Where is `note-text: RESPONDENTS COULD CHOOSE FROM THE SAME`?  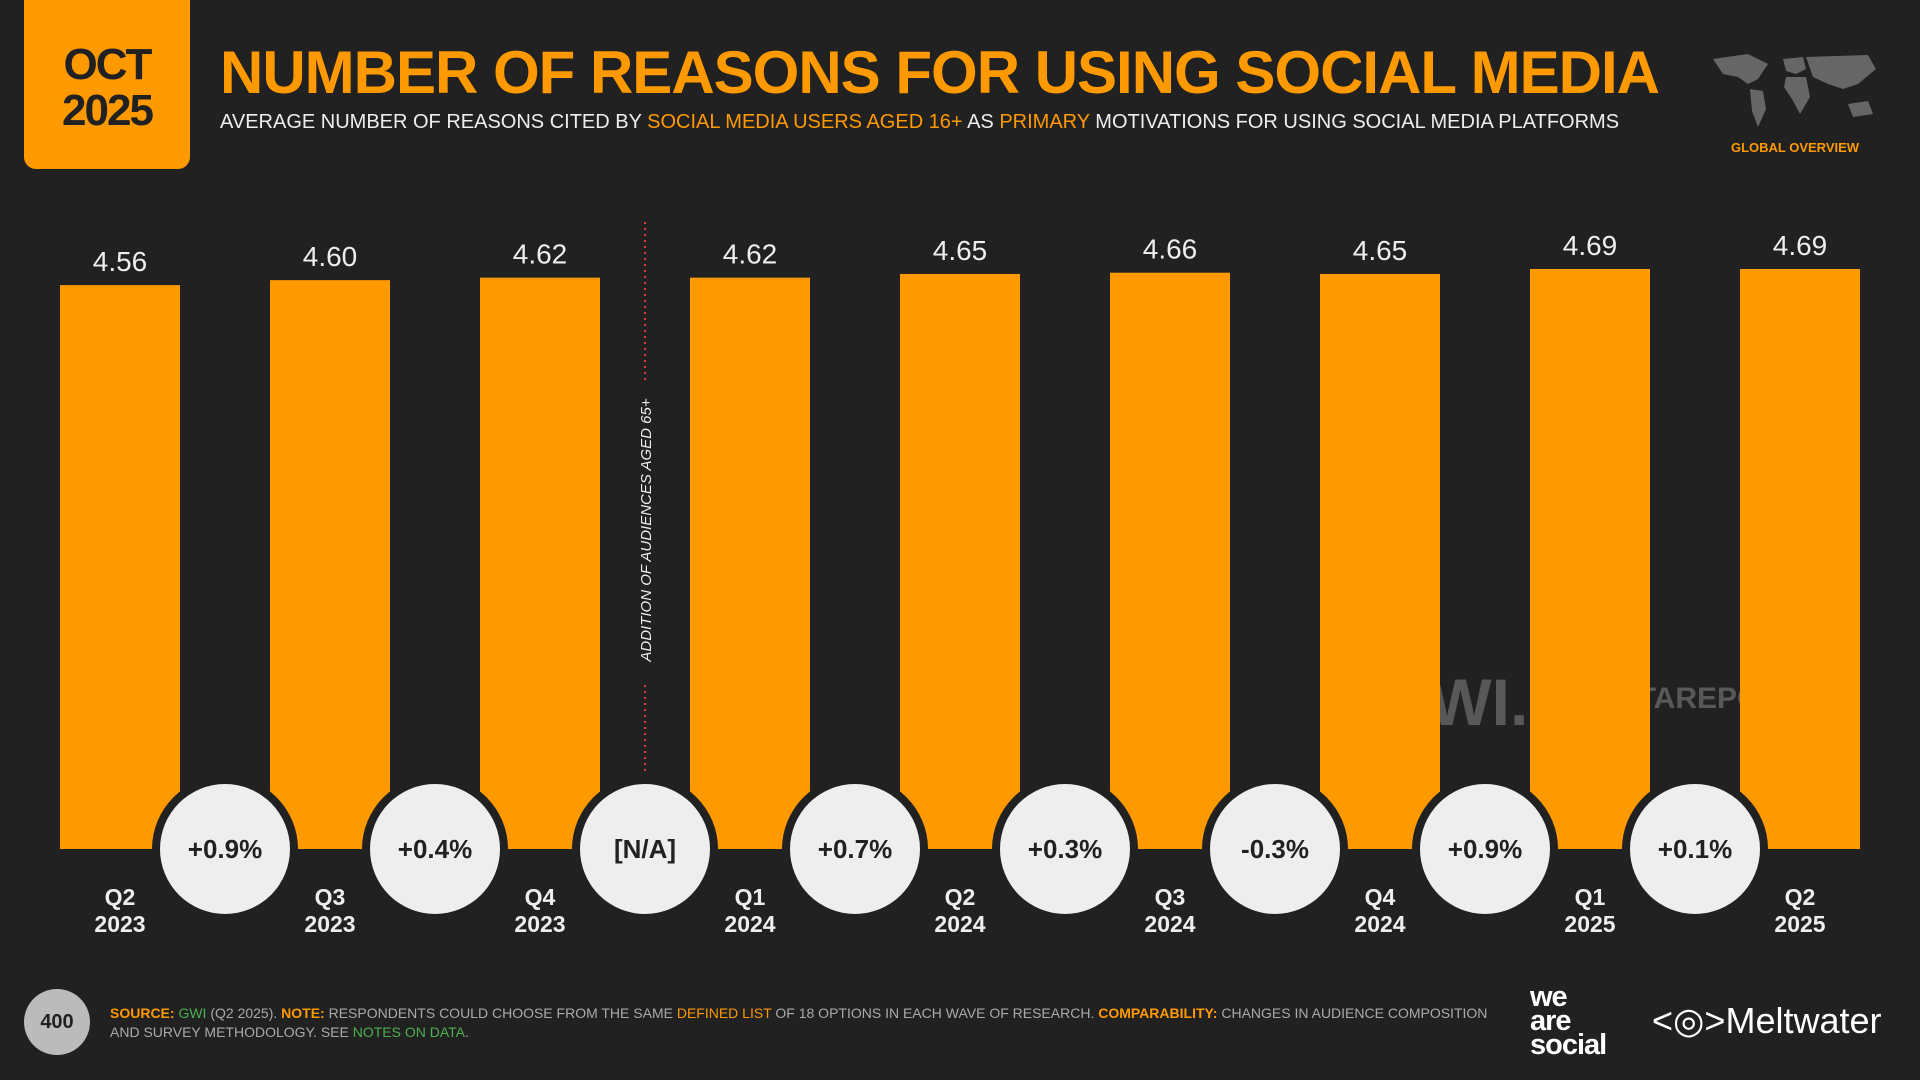 note-text: RESPONDENTS COULD CHOOSE FROM THE SAME is located at coordinates (500, 1013).